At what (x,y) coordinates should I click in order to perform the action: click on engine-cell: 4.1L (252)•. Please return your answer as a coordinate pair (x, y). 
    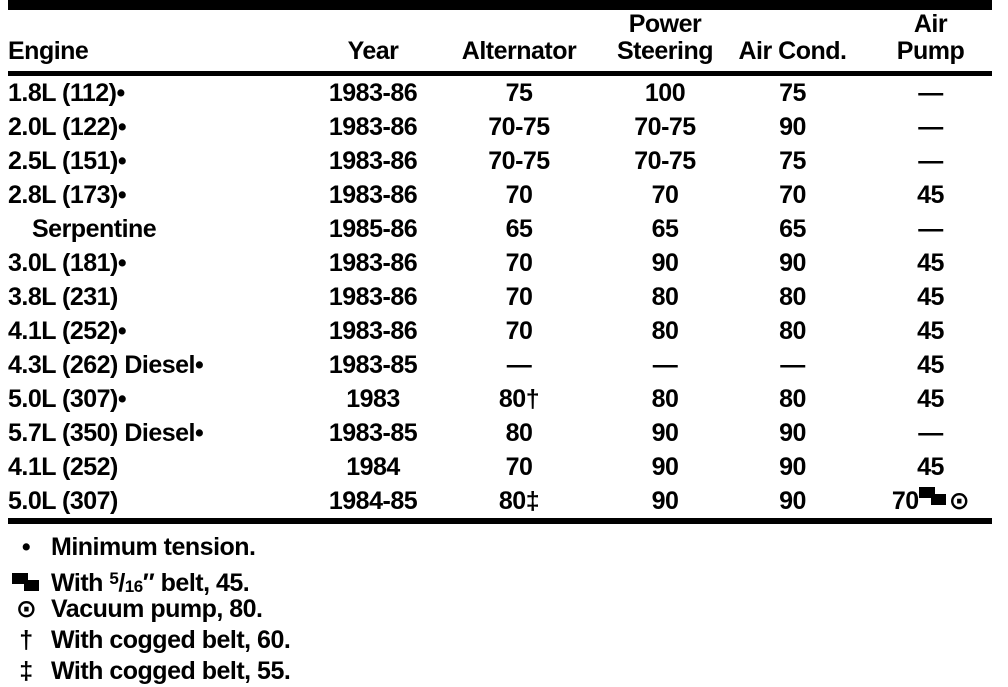
    Looking at the image, I should click on (67, 330).